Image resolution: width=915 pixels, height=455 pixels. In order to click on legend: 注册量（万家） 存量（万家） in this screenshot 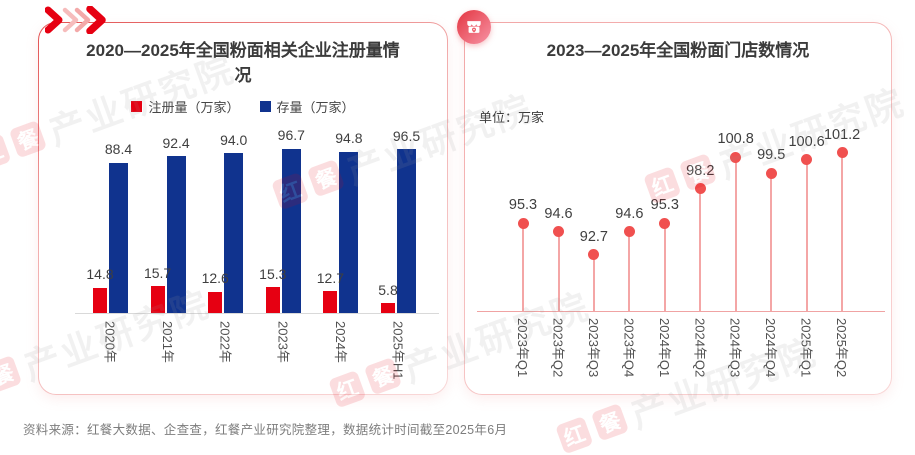, I will do `click(243, 106)`.